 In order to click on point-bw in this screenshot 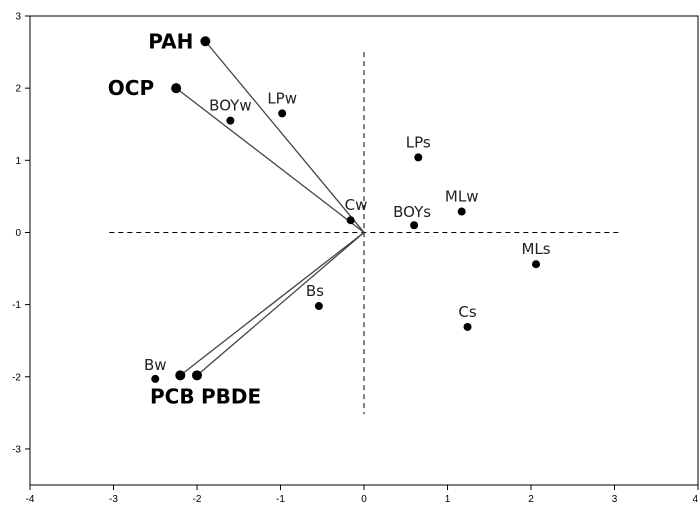, I will do `click(155, 378)`.